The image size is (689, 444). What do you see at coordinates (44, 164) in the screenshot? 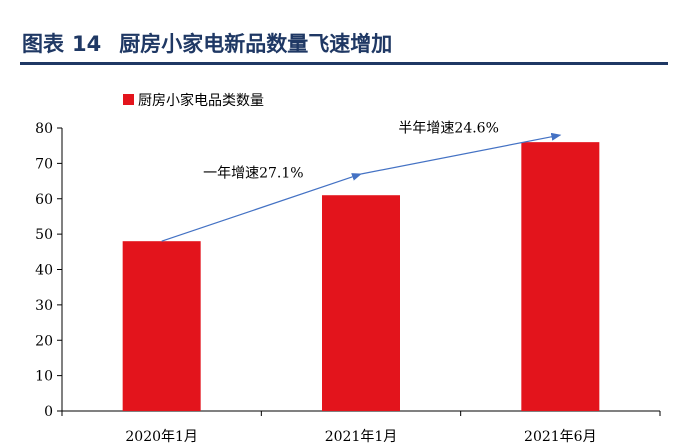
I see `y-tick-label: 70` at bounding box center [44, 164].